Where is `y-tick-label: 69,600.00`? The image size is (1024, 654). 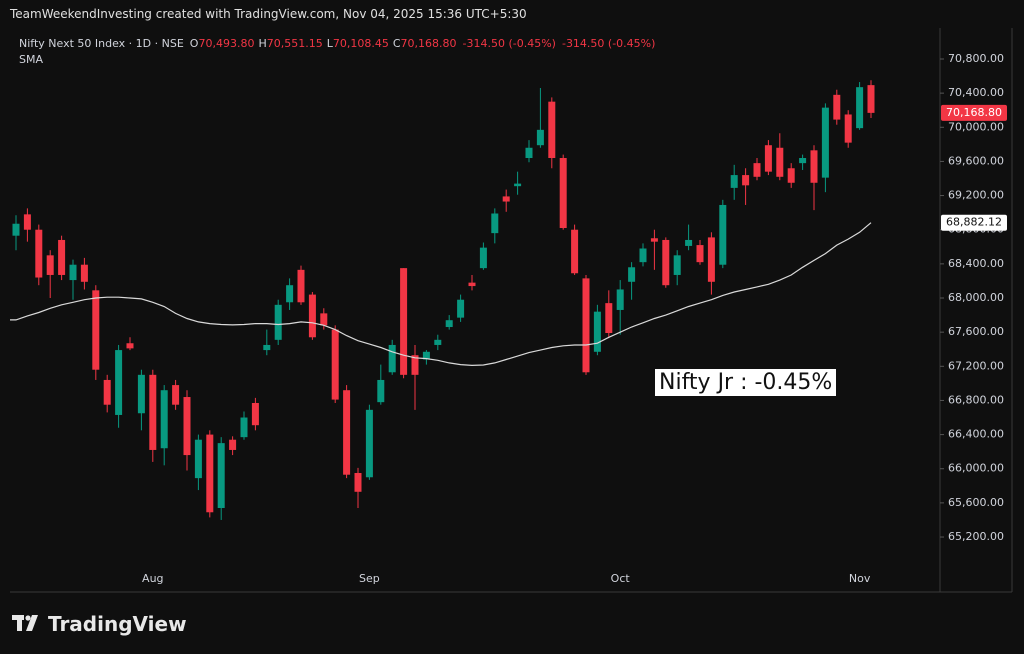
y-tick-label: 69,600.00 is located at coordinates (976, 160).